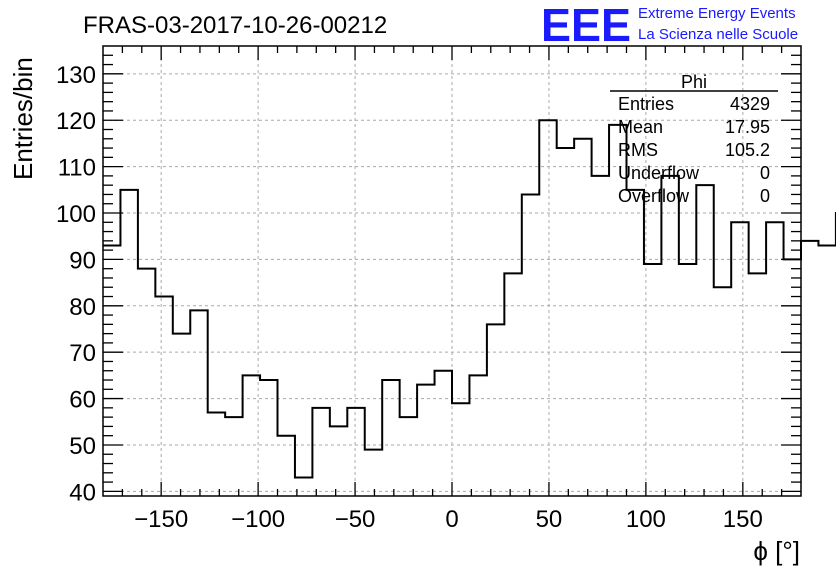  Describe the element at coordinates (750, 104) in the screenshot. I see `stats-value: 4329` at that location.